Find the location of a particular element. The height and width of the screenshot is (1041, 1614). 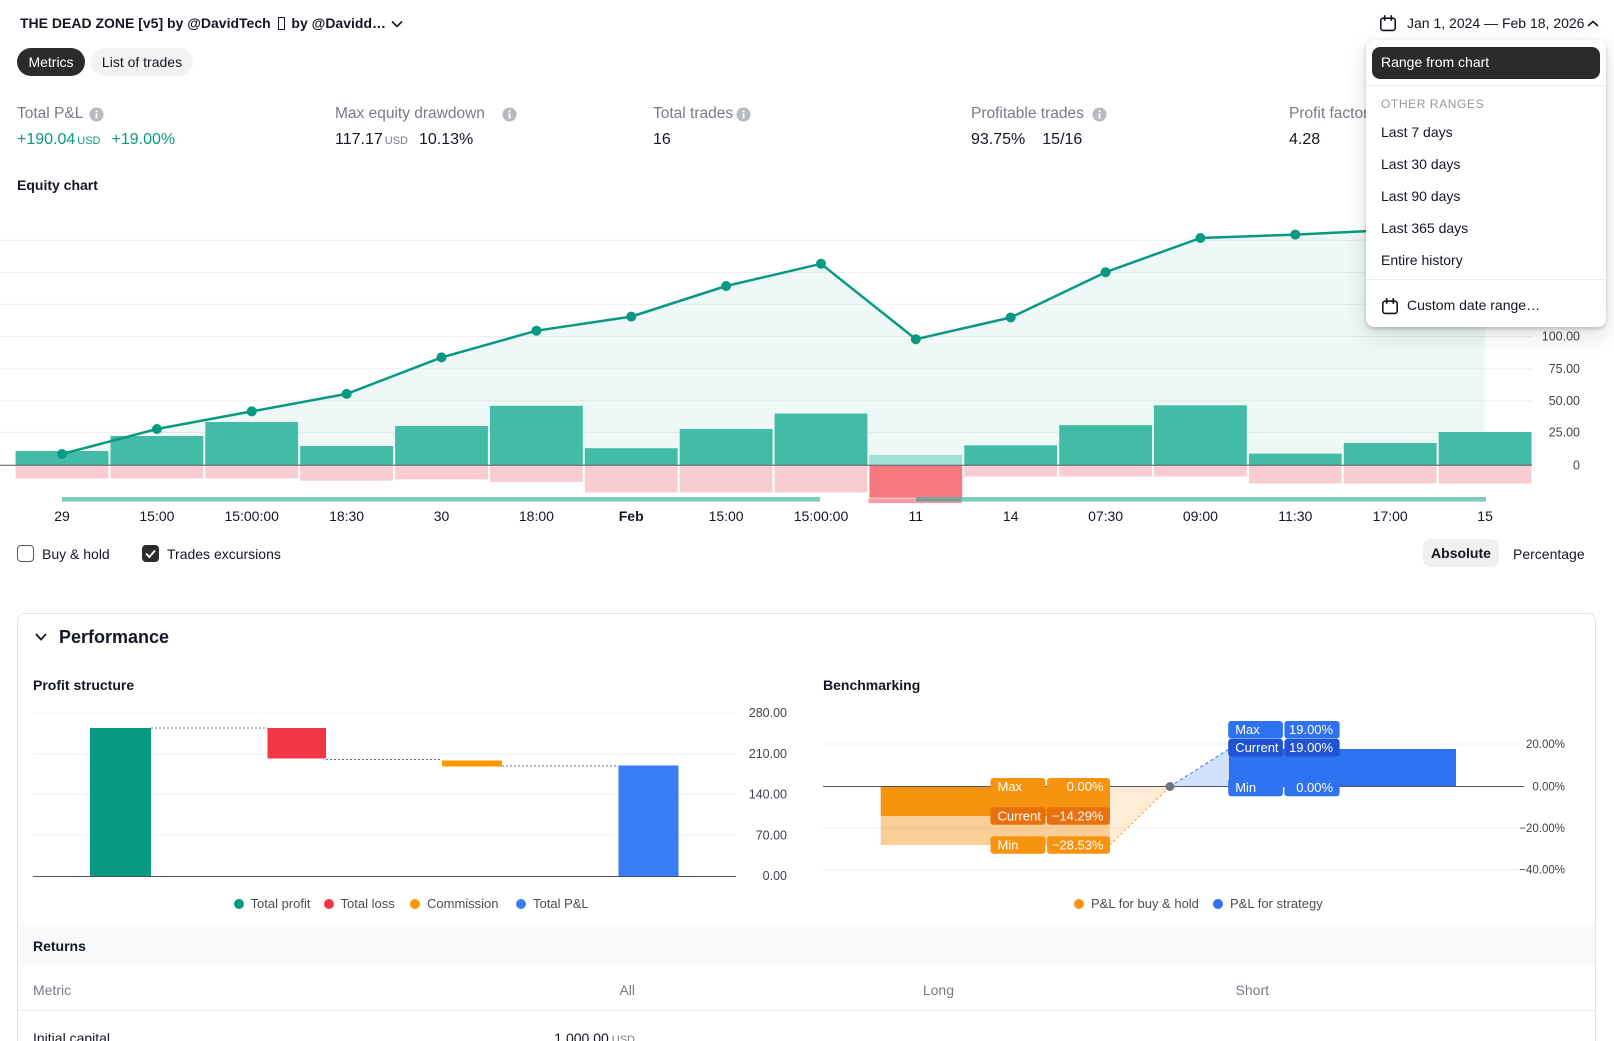

svg-text: 29 is located at coordinates (62, 516).